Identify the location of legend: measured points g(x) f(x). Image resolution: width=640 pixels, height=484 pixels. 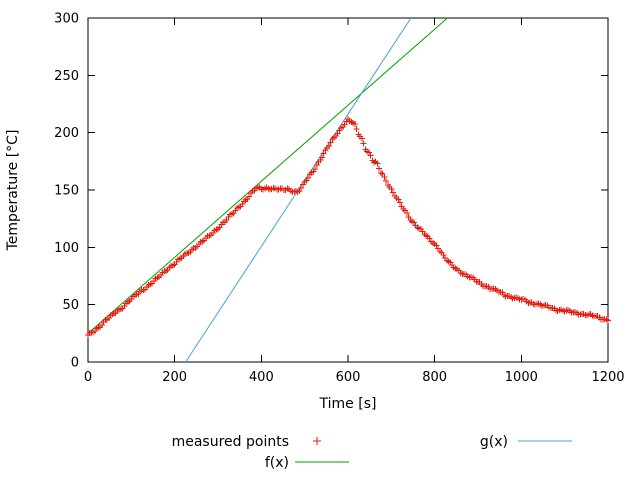
(372, 452).